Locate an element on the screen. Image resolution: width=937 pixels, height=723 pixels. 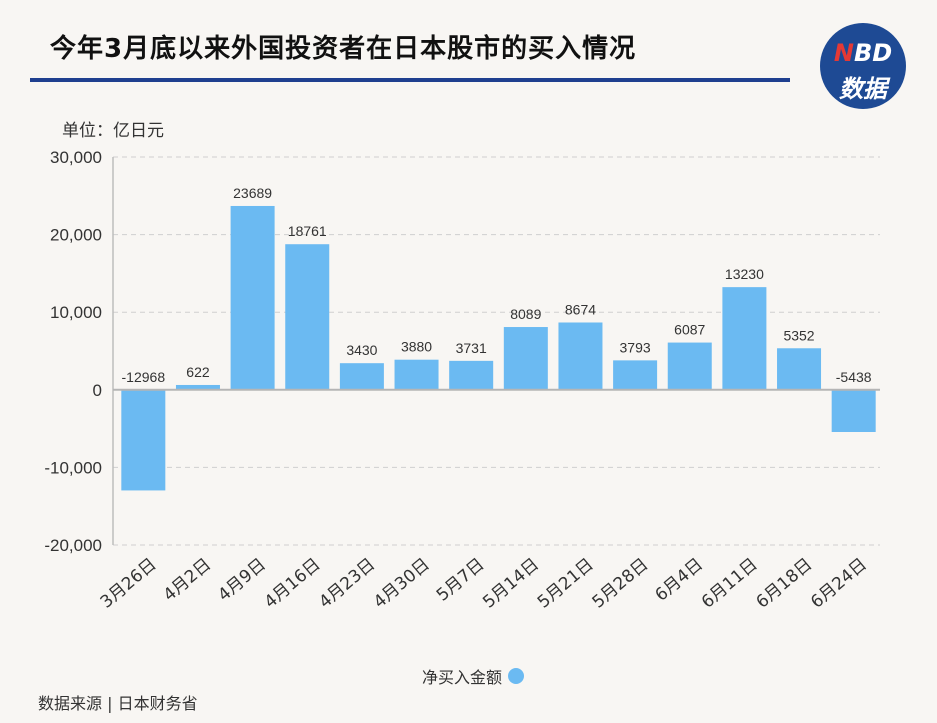
x-tick-label: 5月28日 is located at coordinates (621, 584).